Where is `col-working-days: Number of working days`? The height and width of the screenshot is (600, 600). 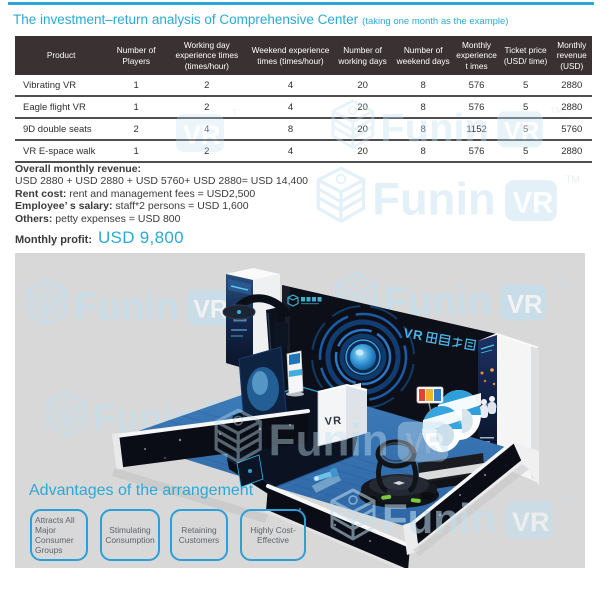 col-working-days: Number of working days is located at coordinates (362, 56).